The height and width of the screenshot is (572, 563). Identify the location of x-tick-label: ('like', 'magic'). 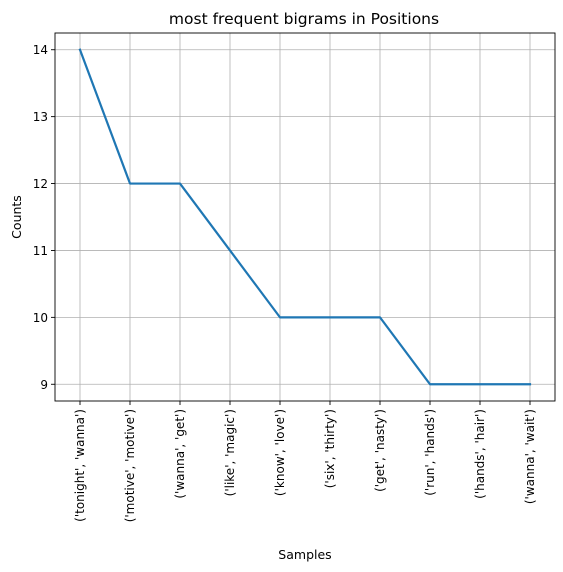
(230, 452).